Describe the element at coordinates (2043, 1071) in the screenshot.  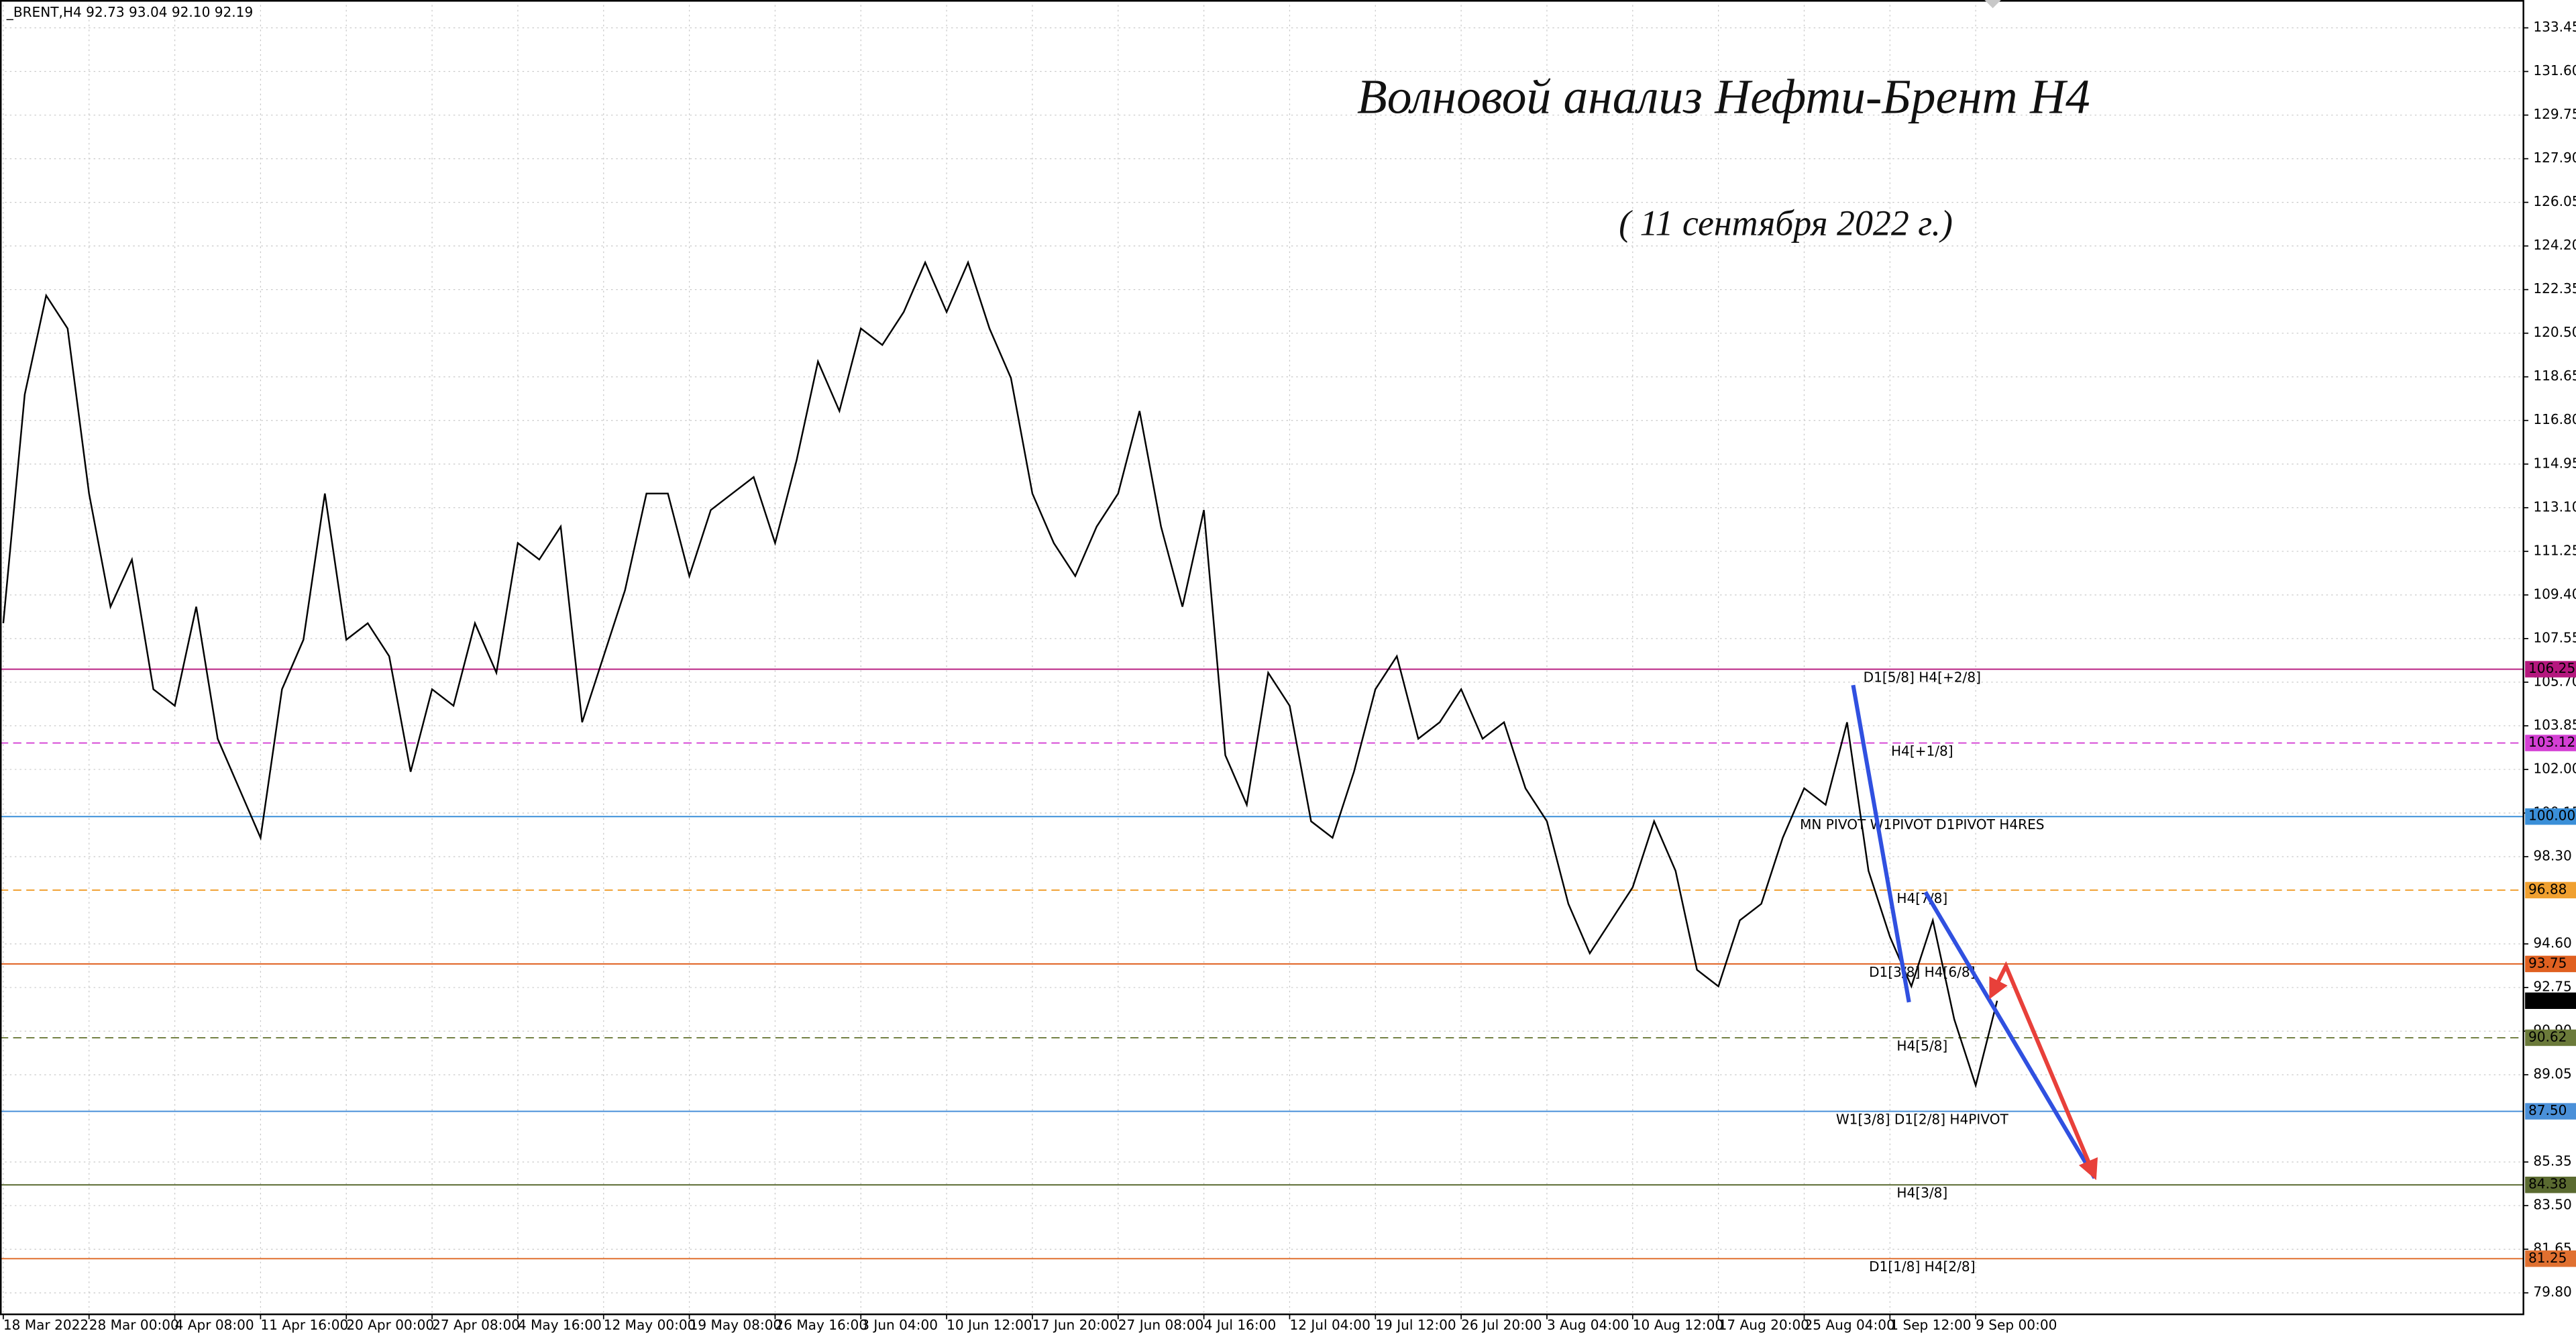
I see `forecast-arrow` at that location.